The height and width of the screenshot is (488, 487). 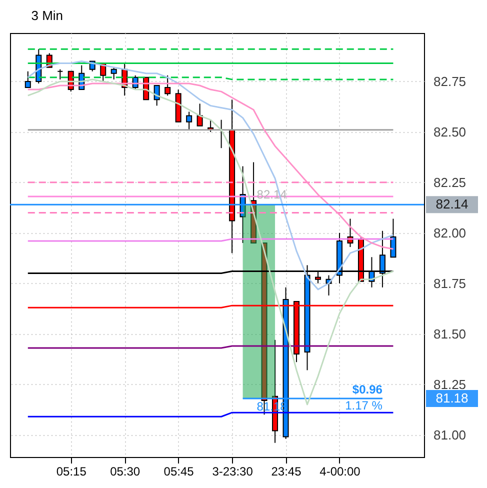 I want to click on chart-title: 3 Min, so click(x=47, y=15).